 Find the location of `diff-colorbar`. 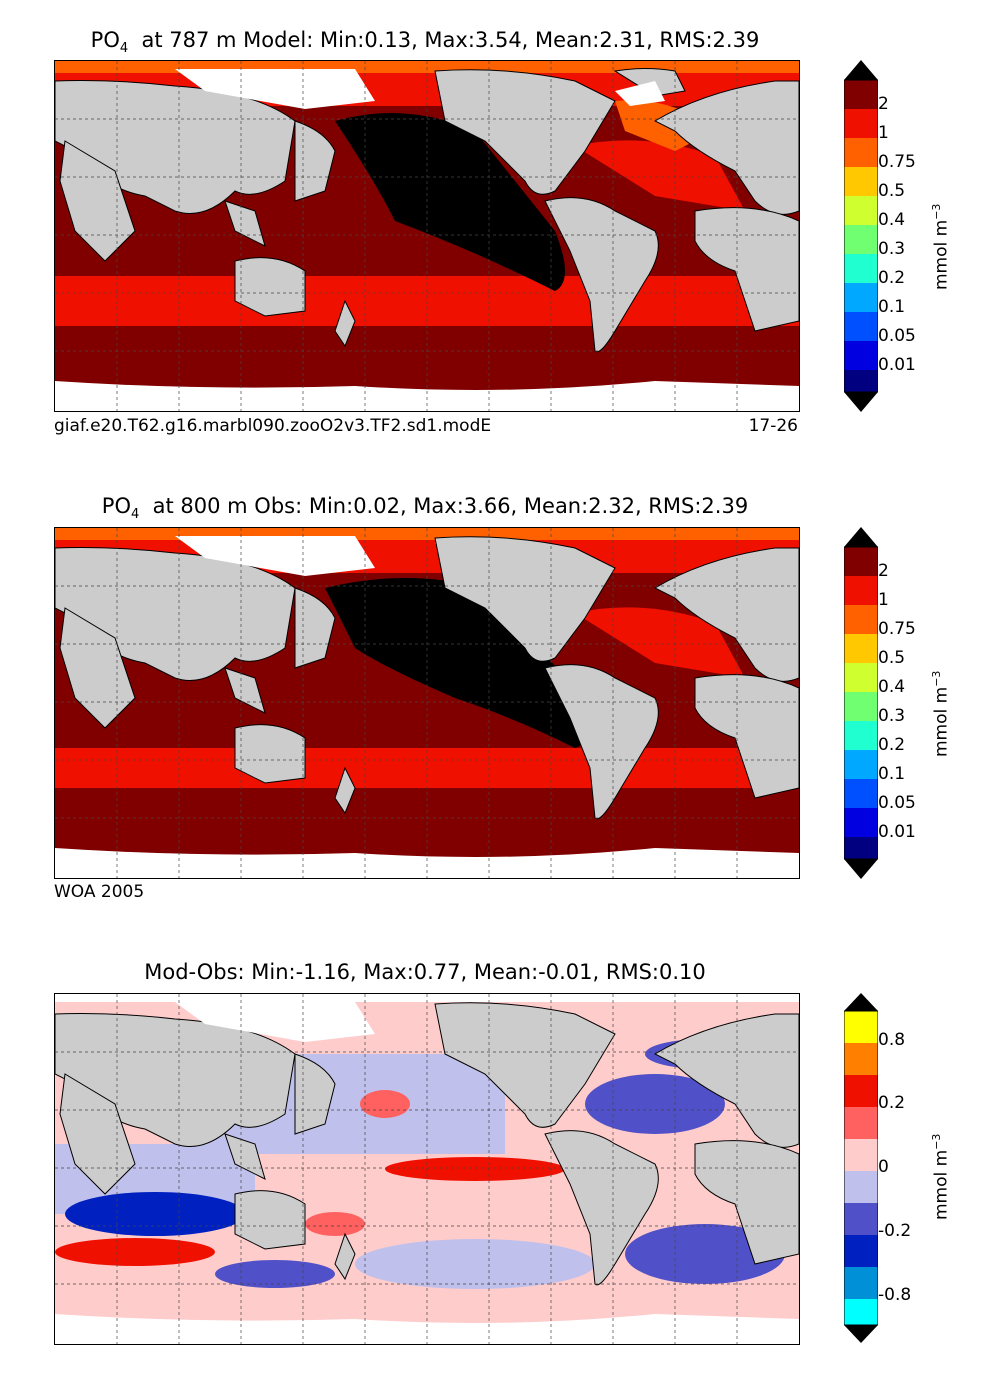

diff-colorbar is located at coordinates (861, 1168).